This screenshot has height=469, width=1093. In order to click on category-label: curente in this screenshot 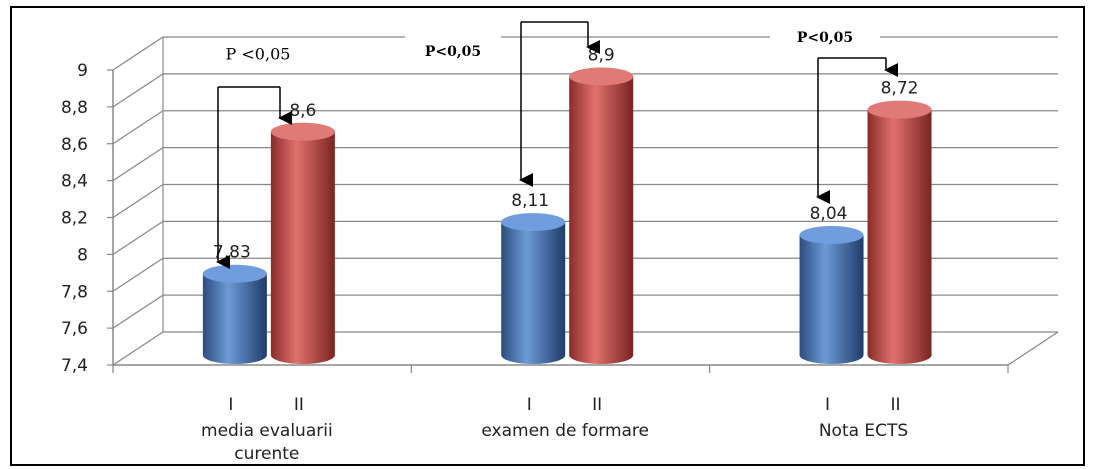, I will do `click(266, 454)`.